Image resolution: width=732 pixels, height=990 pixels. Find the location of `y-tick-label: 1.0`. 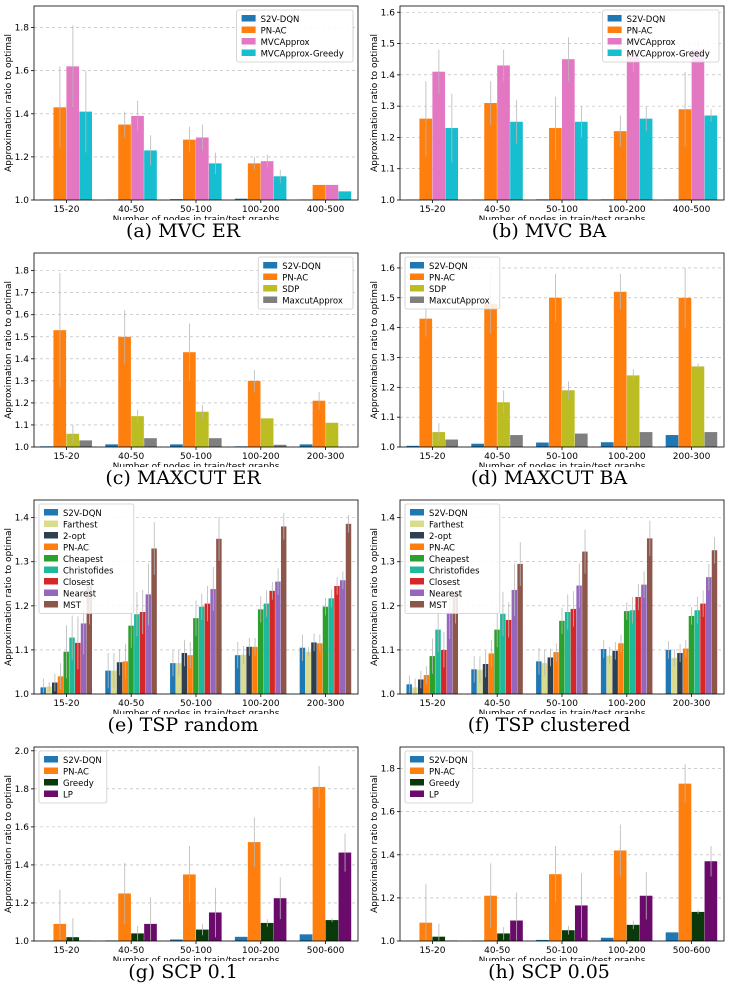

y-tick-label: 1.0 is located at coordinates (22, 201).